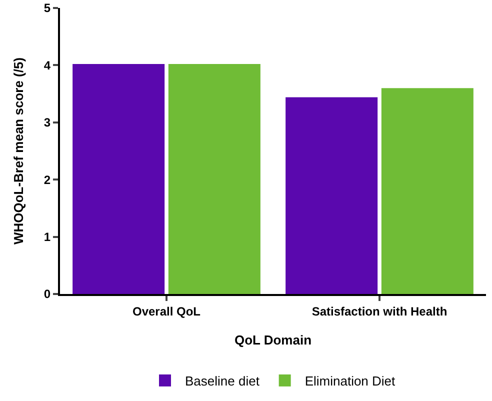  I want to click on y-tick-label: 3, so click(47, 123).